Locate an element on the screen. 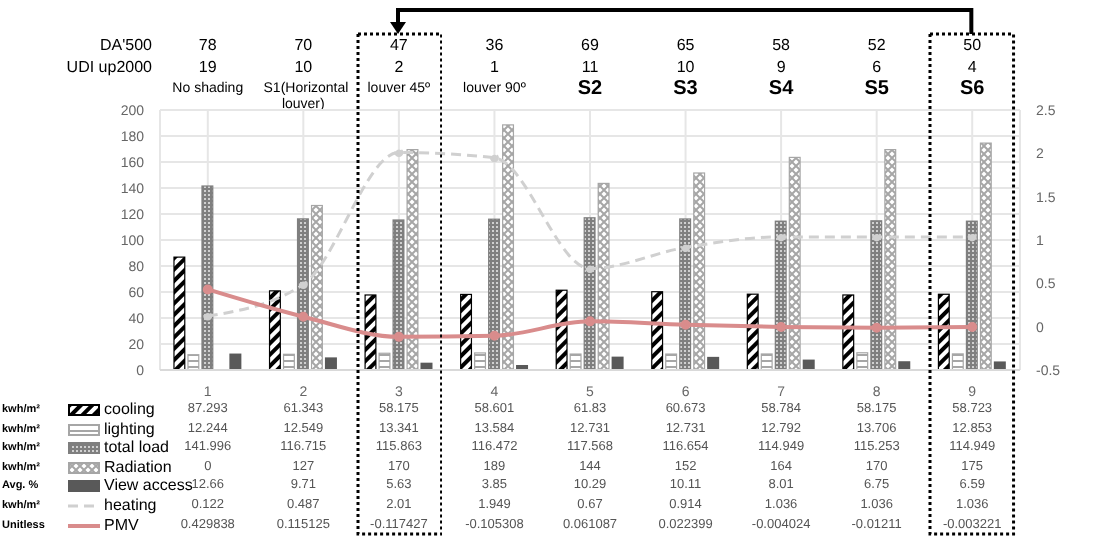 This screenshot has width=1100, height=542. legend-label: View access is located at coordinates (148, 486).